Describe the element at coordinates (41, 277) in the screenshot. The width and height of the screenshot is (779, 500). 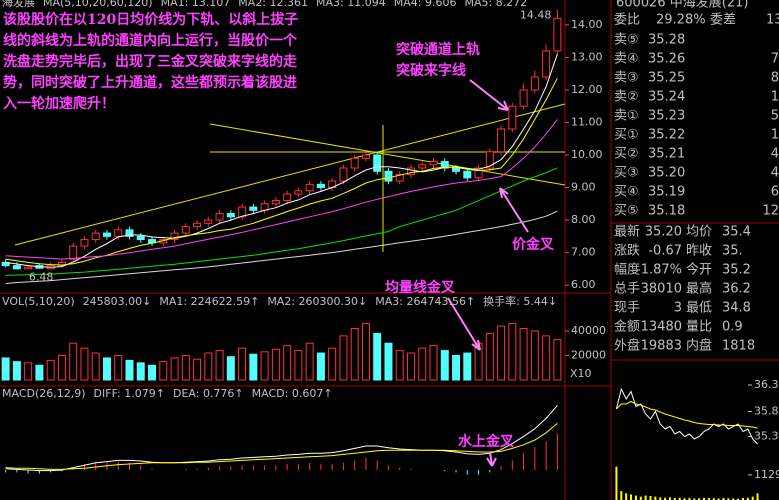
I see `low-label: 6.48` at that location.